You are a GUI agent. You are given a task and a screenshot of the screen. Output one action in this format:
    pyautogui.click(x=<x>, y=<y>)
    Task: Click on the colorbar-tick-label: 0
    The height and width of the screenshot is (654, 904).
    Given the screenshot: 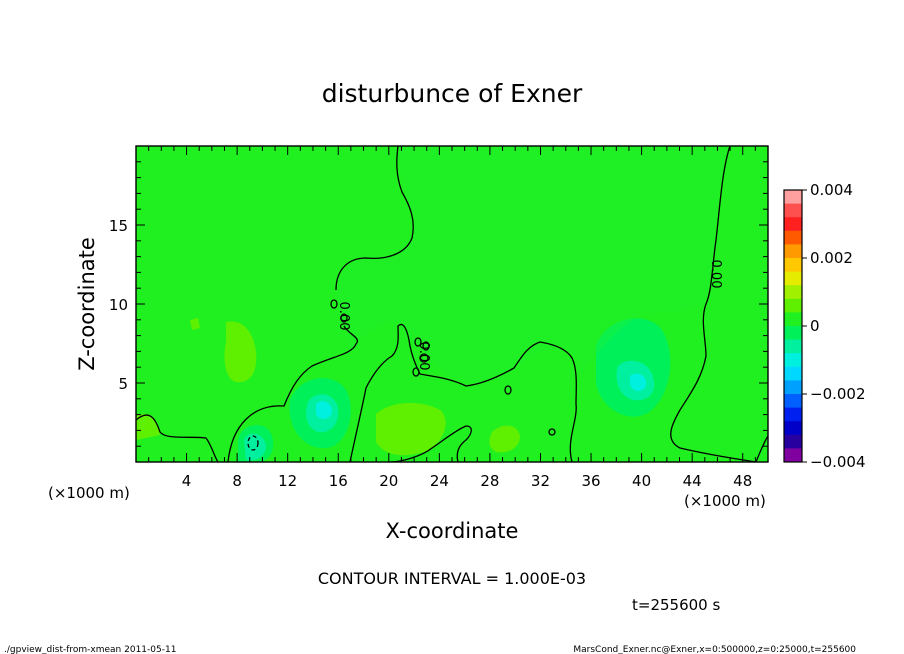 What is the action you would take?
    pyautogui.click(x=815, y=326)
    